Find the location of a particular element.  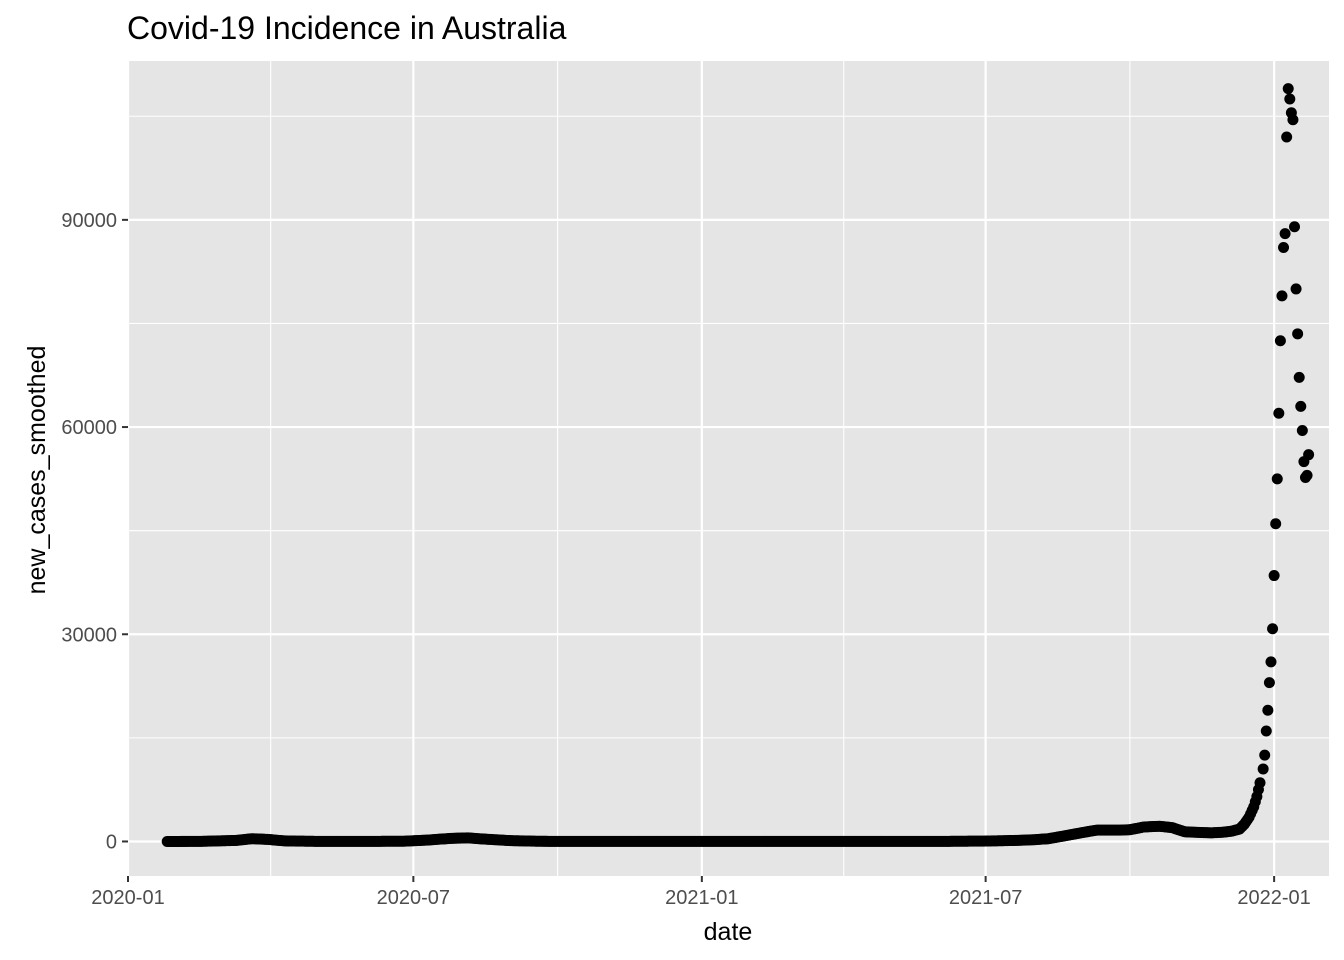

x-axis-title: date is located at coordinates (728, 932).